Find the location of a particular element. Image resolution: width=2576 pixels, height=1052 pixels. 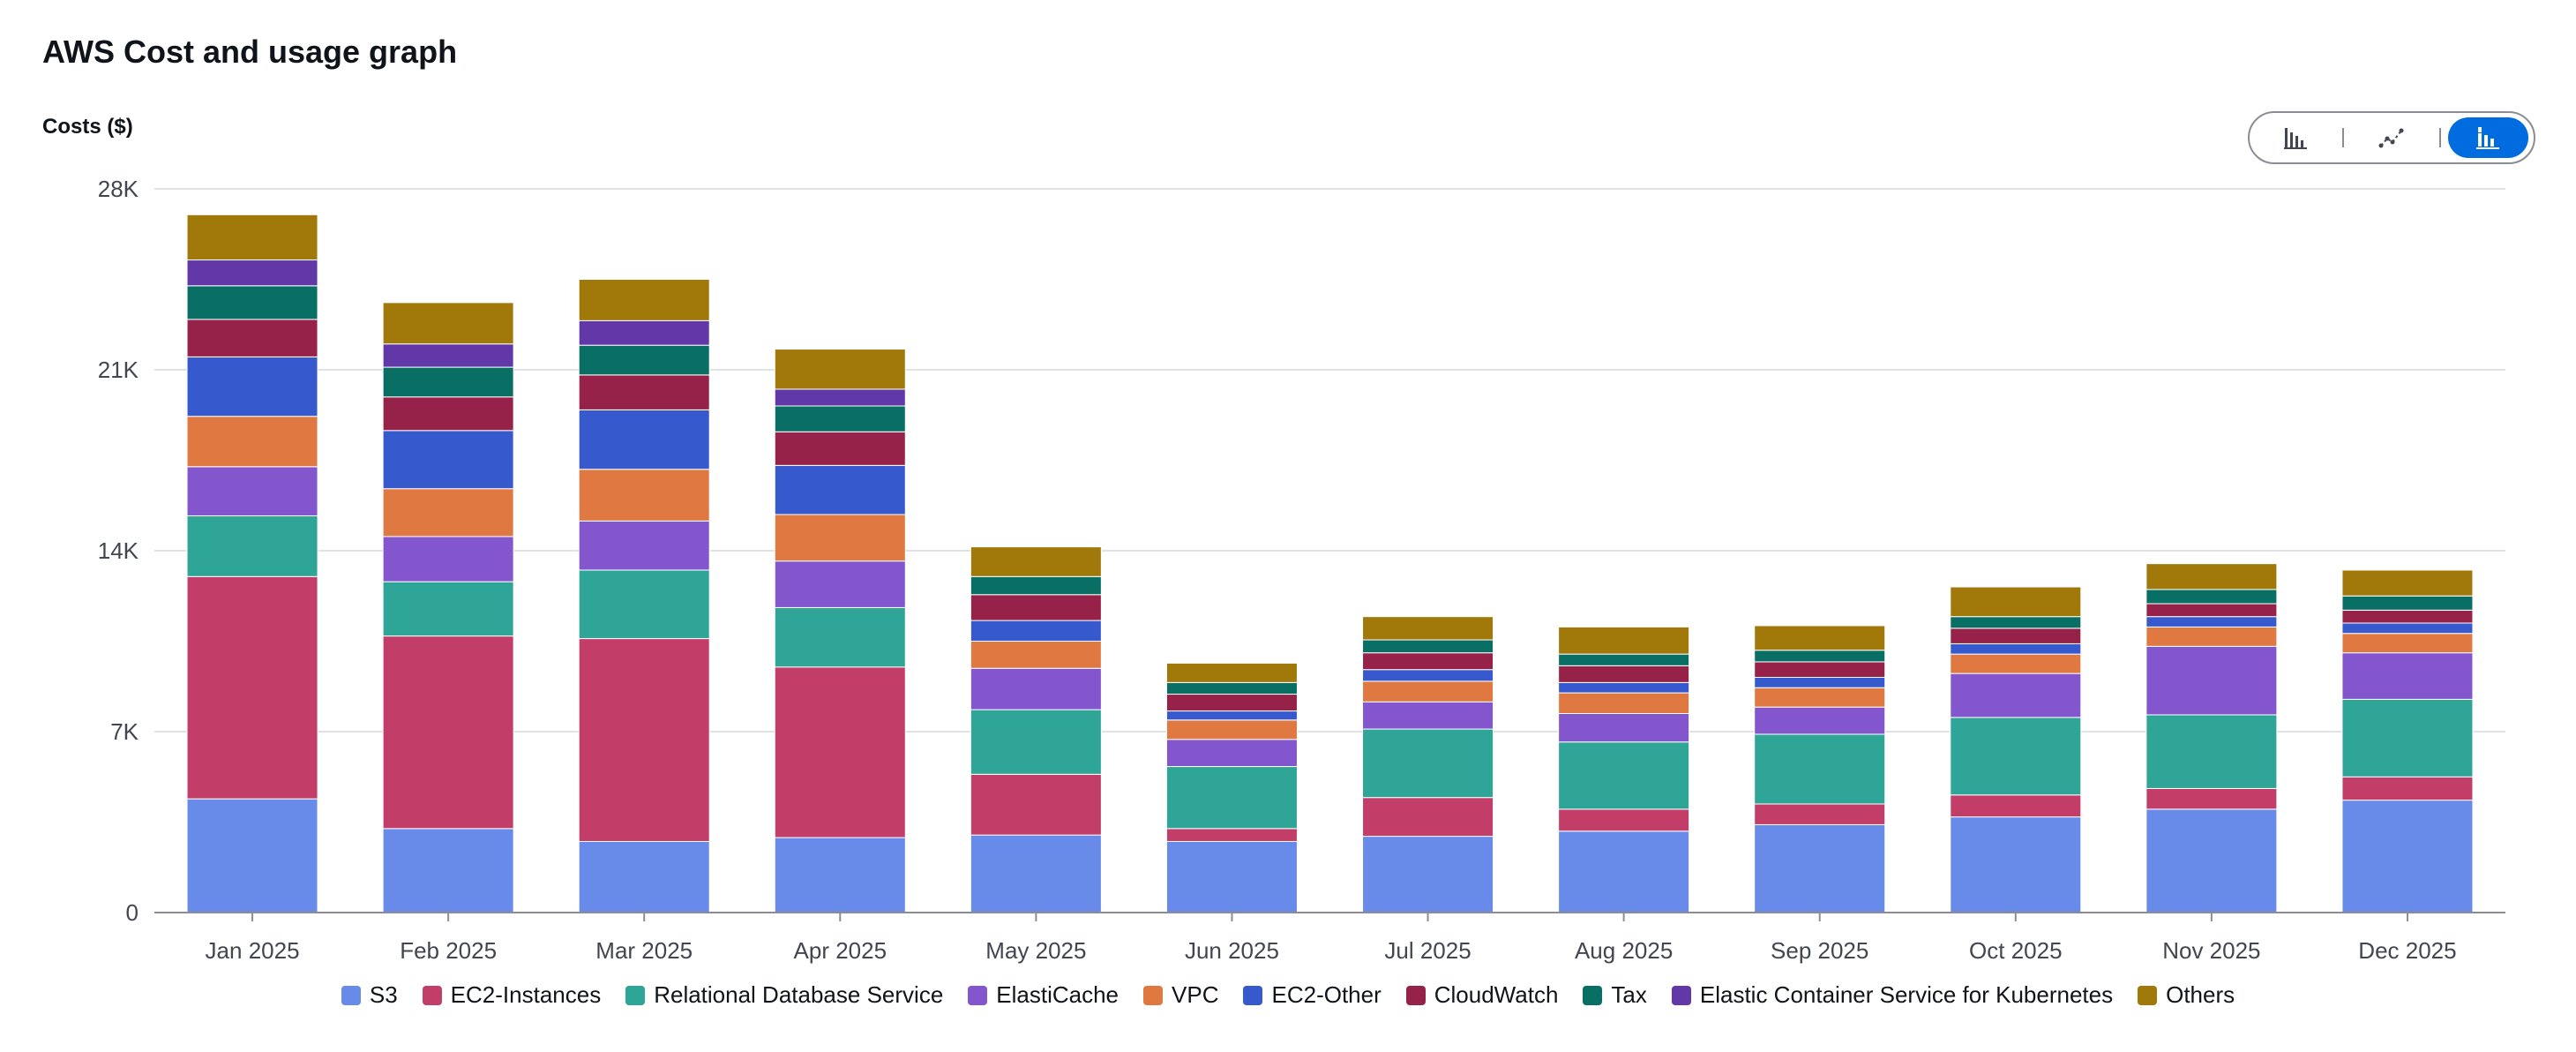

legend-item: VPC is located at coordinates (1180, 995).